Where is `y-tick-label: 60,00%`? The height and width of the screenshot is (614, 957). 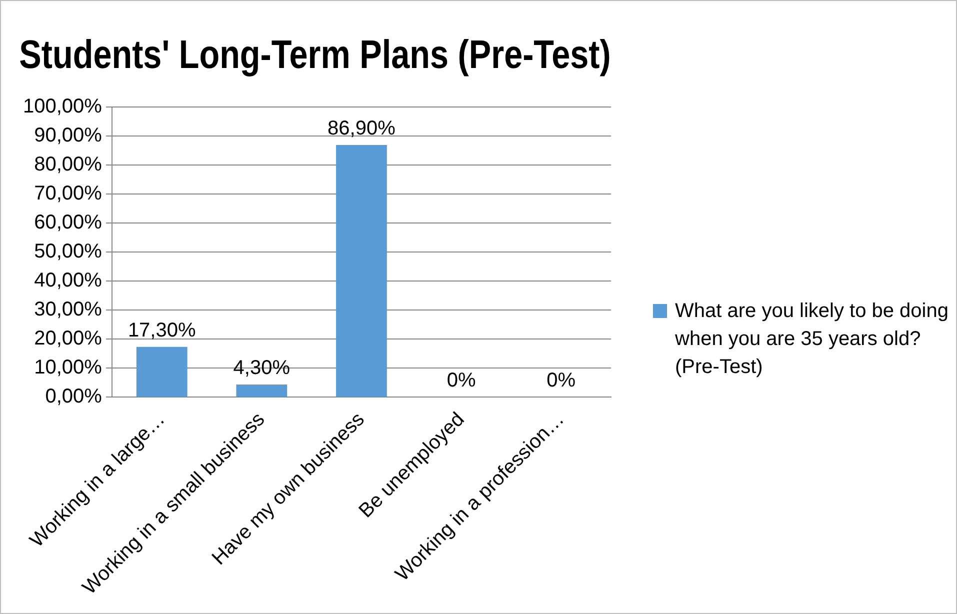 y-tick-label: 60,00% is located at coordinates (68, 223).